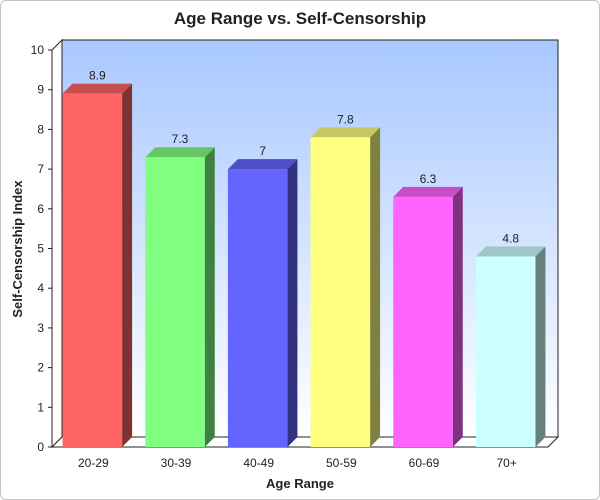 Image resolution: width=600 pixels, height=500 pixels. Describe the element at coordinates (506, 463) in the screenshot. I see `x-tick-label: 70+` at that location.